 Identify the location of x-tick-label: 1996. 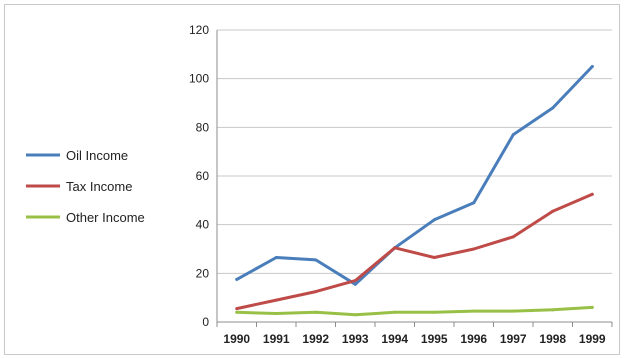
(473, 339).